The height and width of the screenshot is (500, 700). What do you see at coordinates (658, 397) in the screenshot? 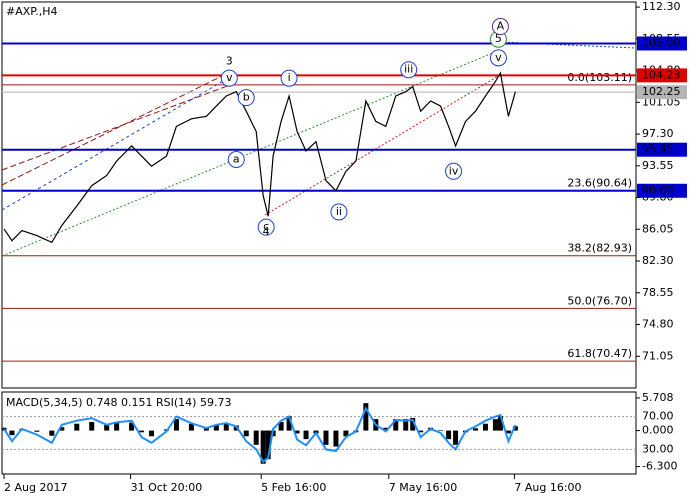
I see `y-tick-label: 5.708` at bounding box center [658, 397].